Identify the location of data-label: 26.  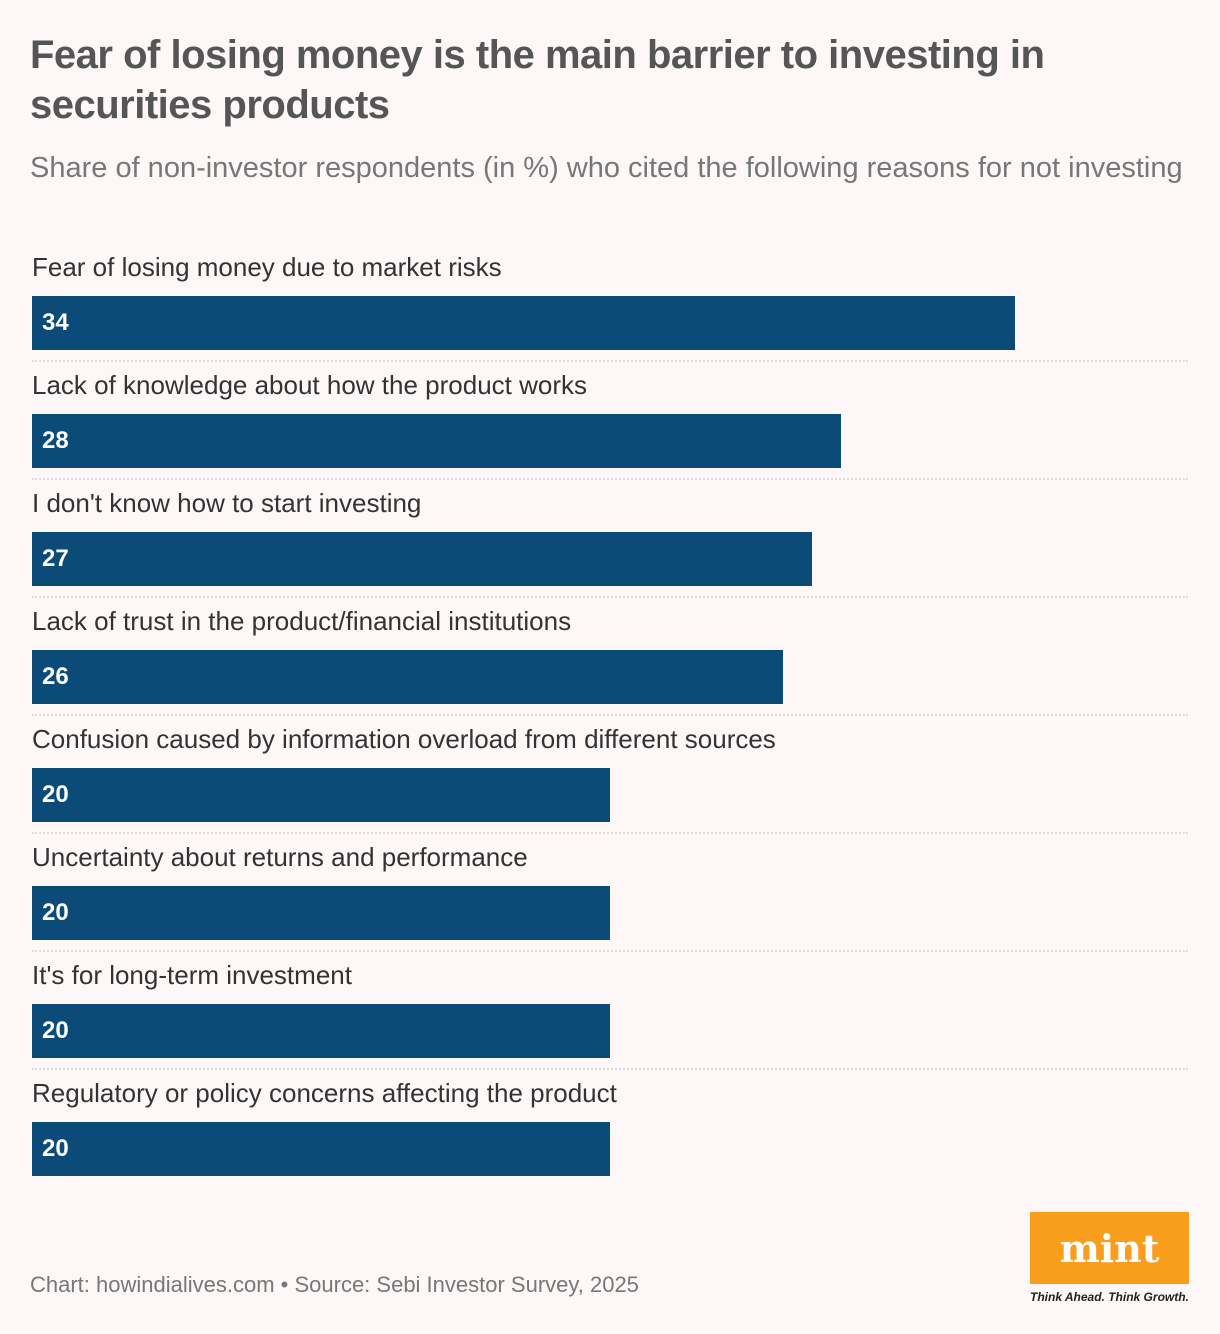
(55, 676).